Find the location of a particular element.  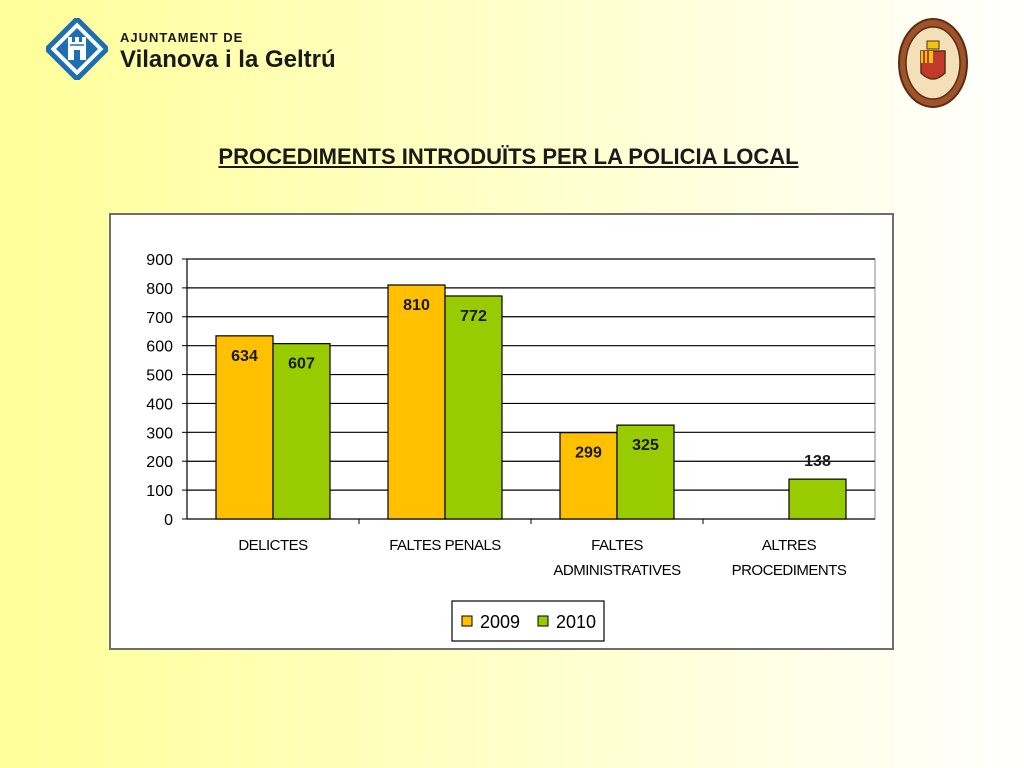

data-label: 634 is located at coordinates (244, 356).